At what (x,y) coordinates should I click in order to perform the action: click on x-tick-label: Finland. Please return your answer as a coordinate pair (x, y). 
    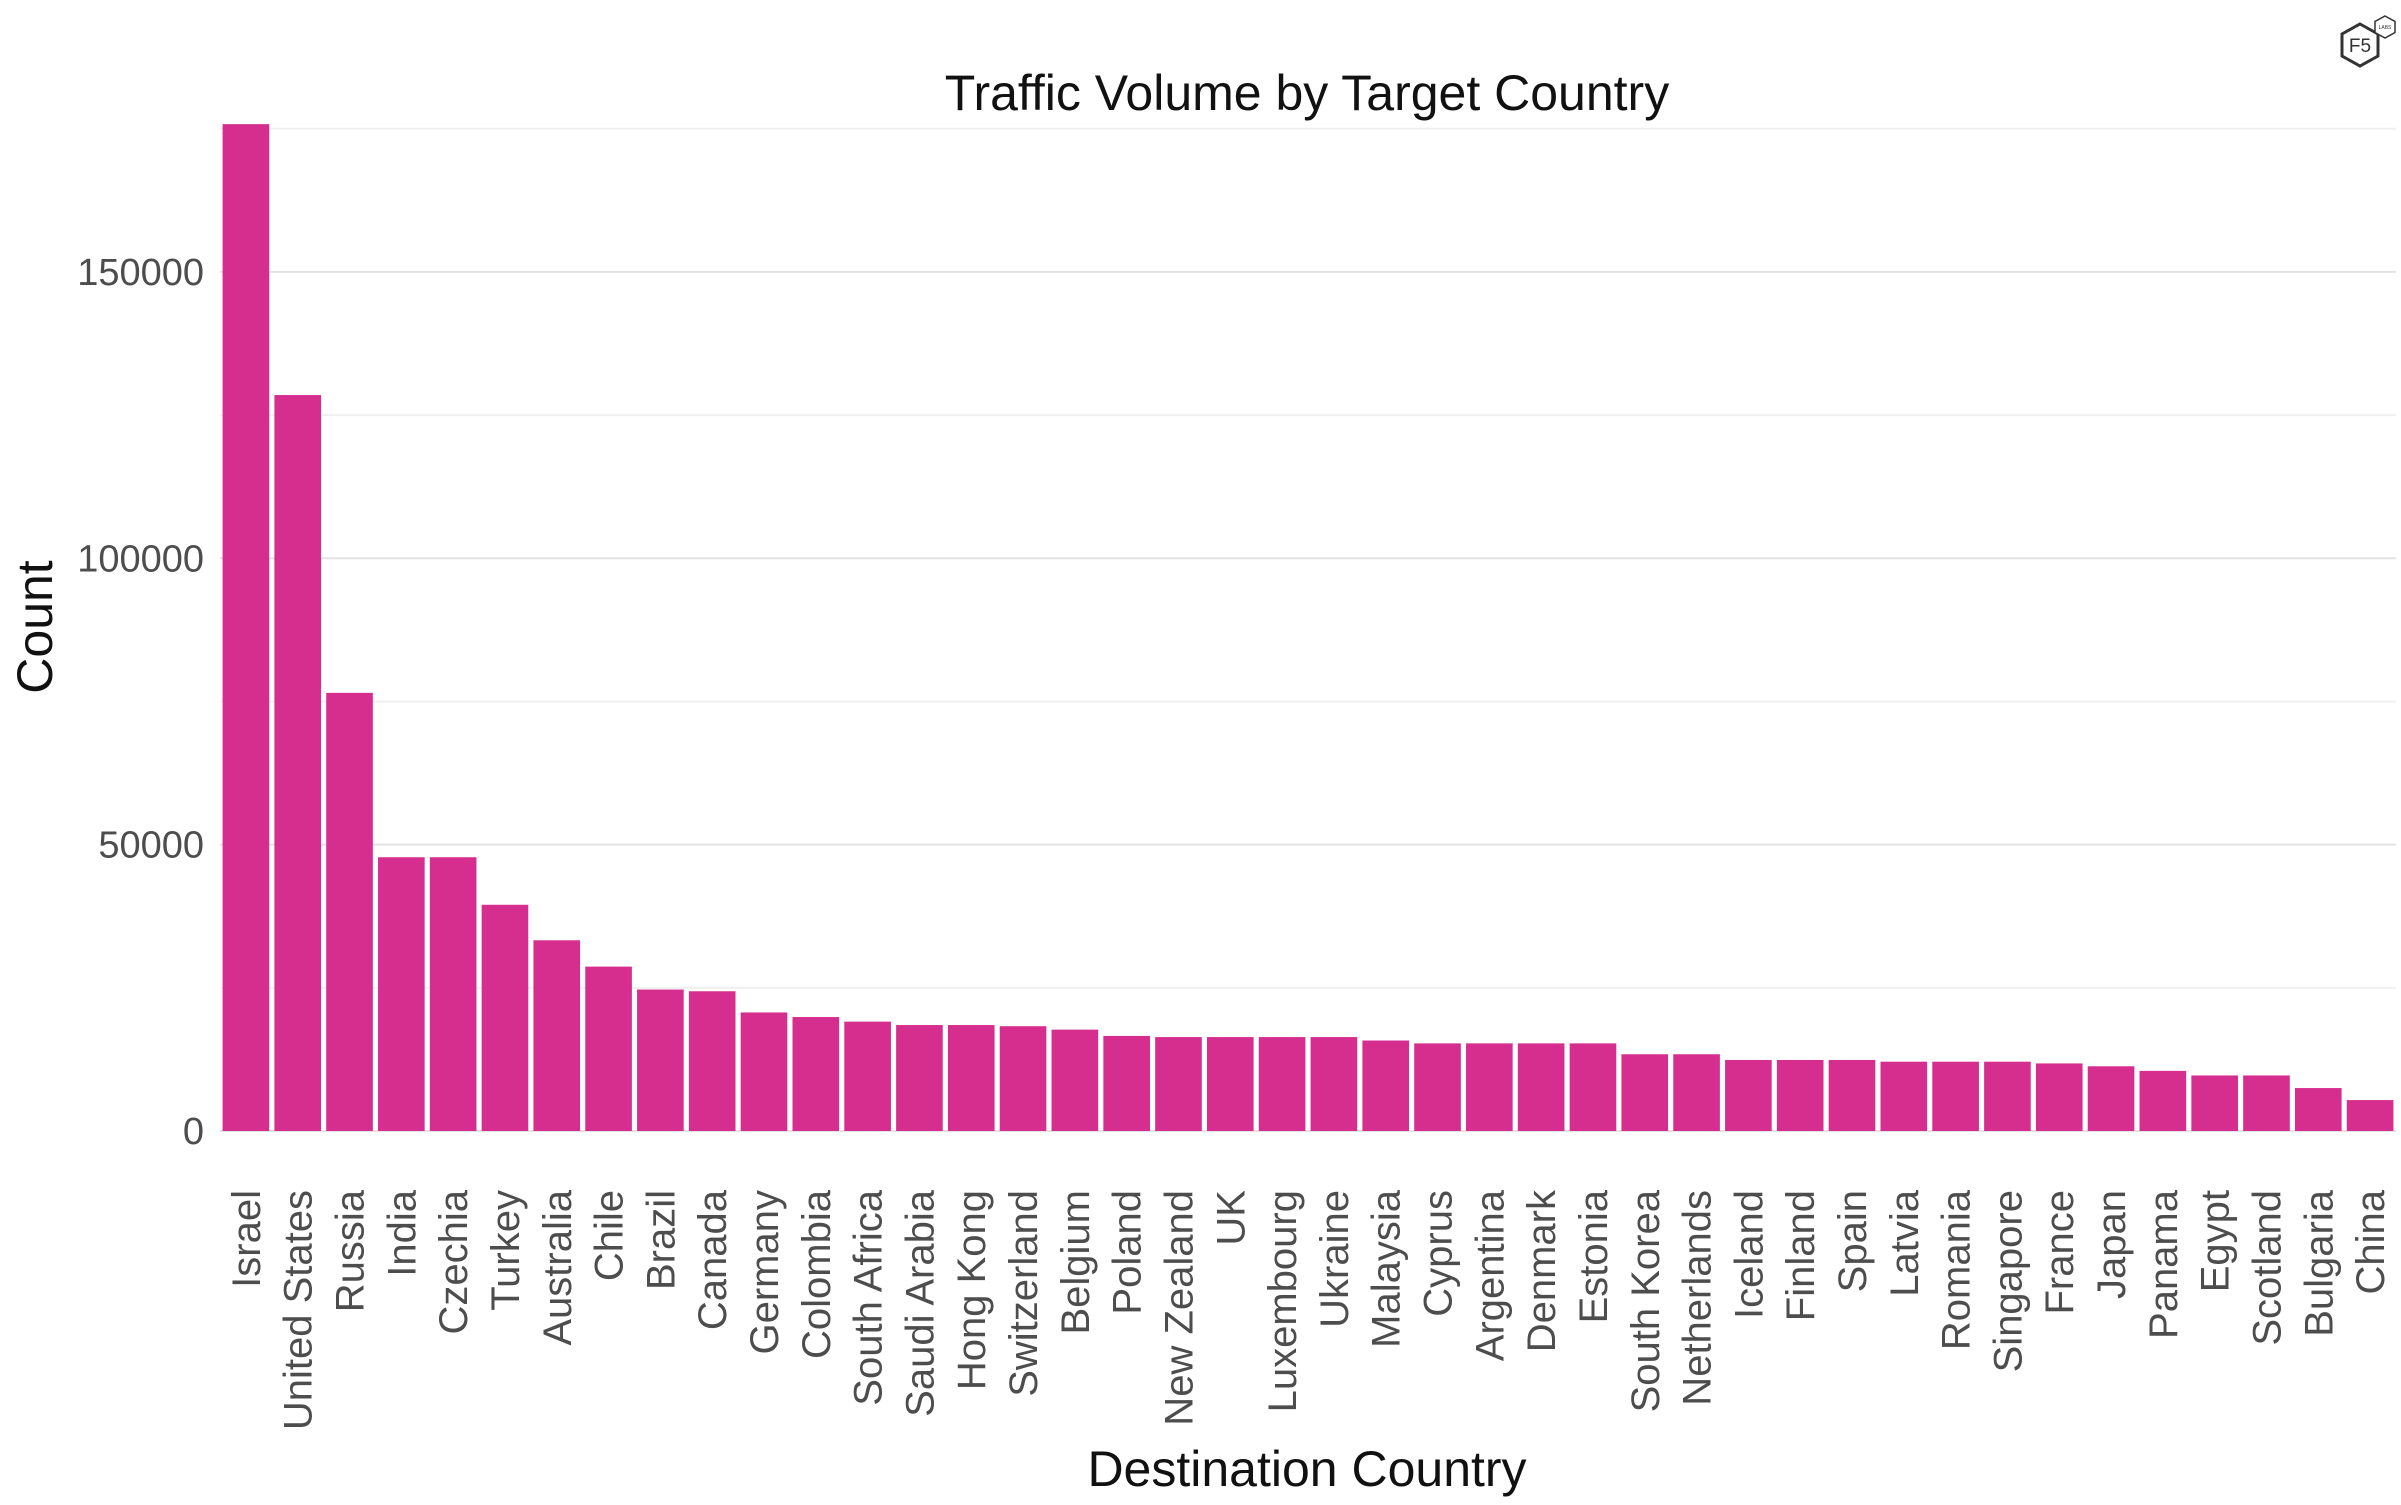
    Looking at the image, I should click on (1801, 1255).